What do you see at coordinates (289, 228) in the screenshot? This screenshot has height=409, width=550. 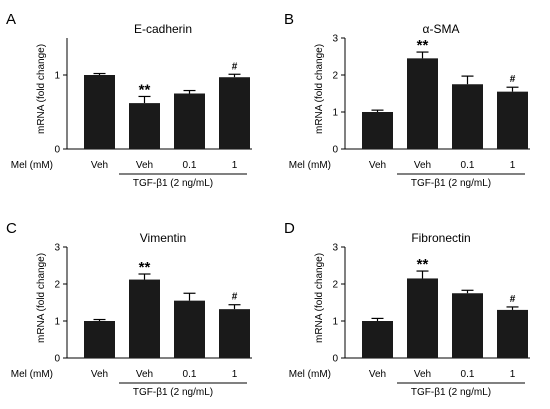 I see `panel-letter: D` at bounding box center [289, 228].